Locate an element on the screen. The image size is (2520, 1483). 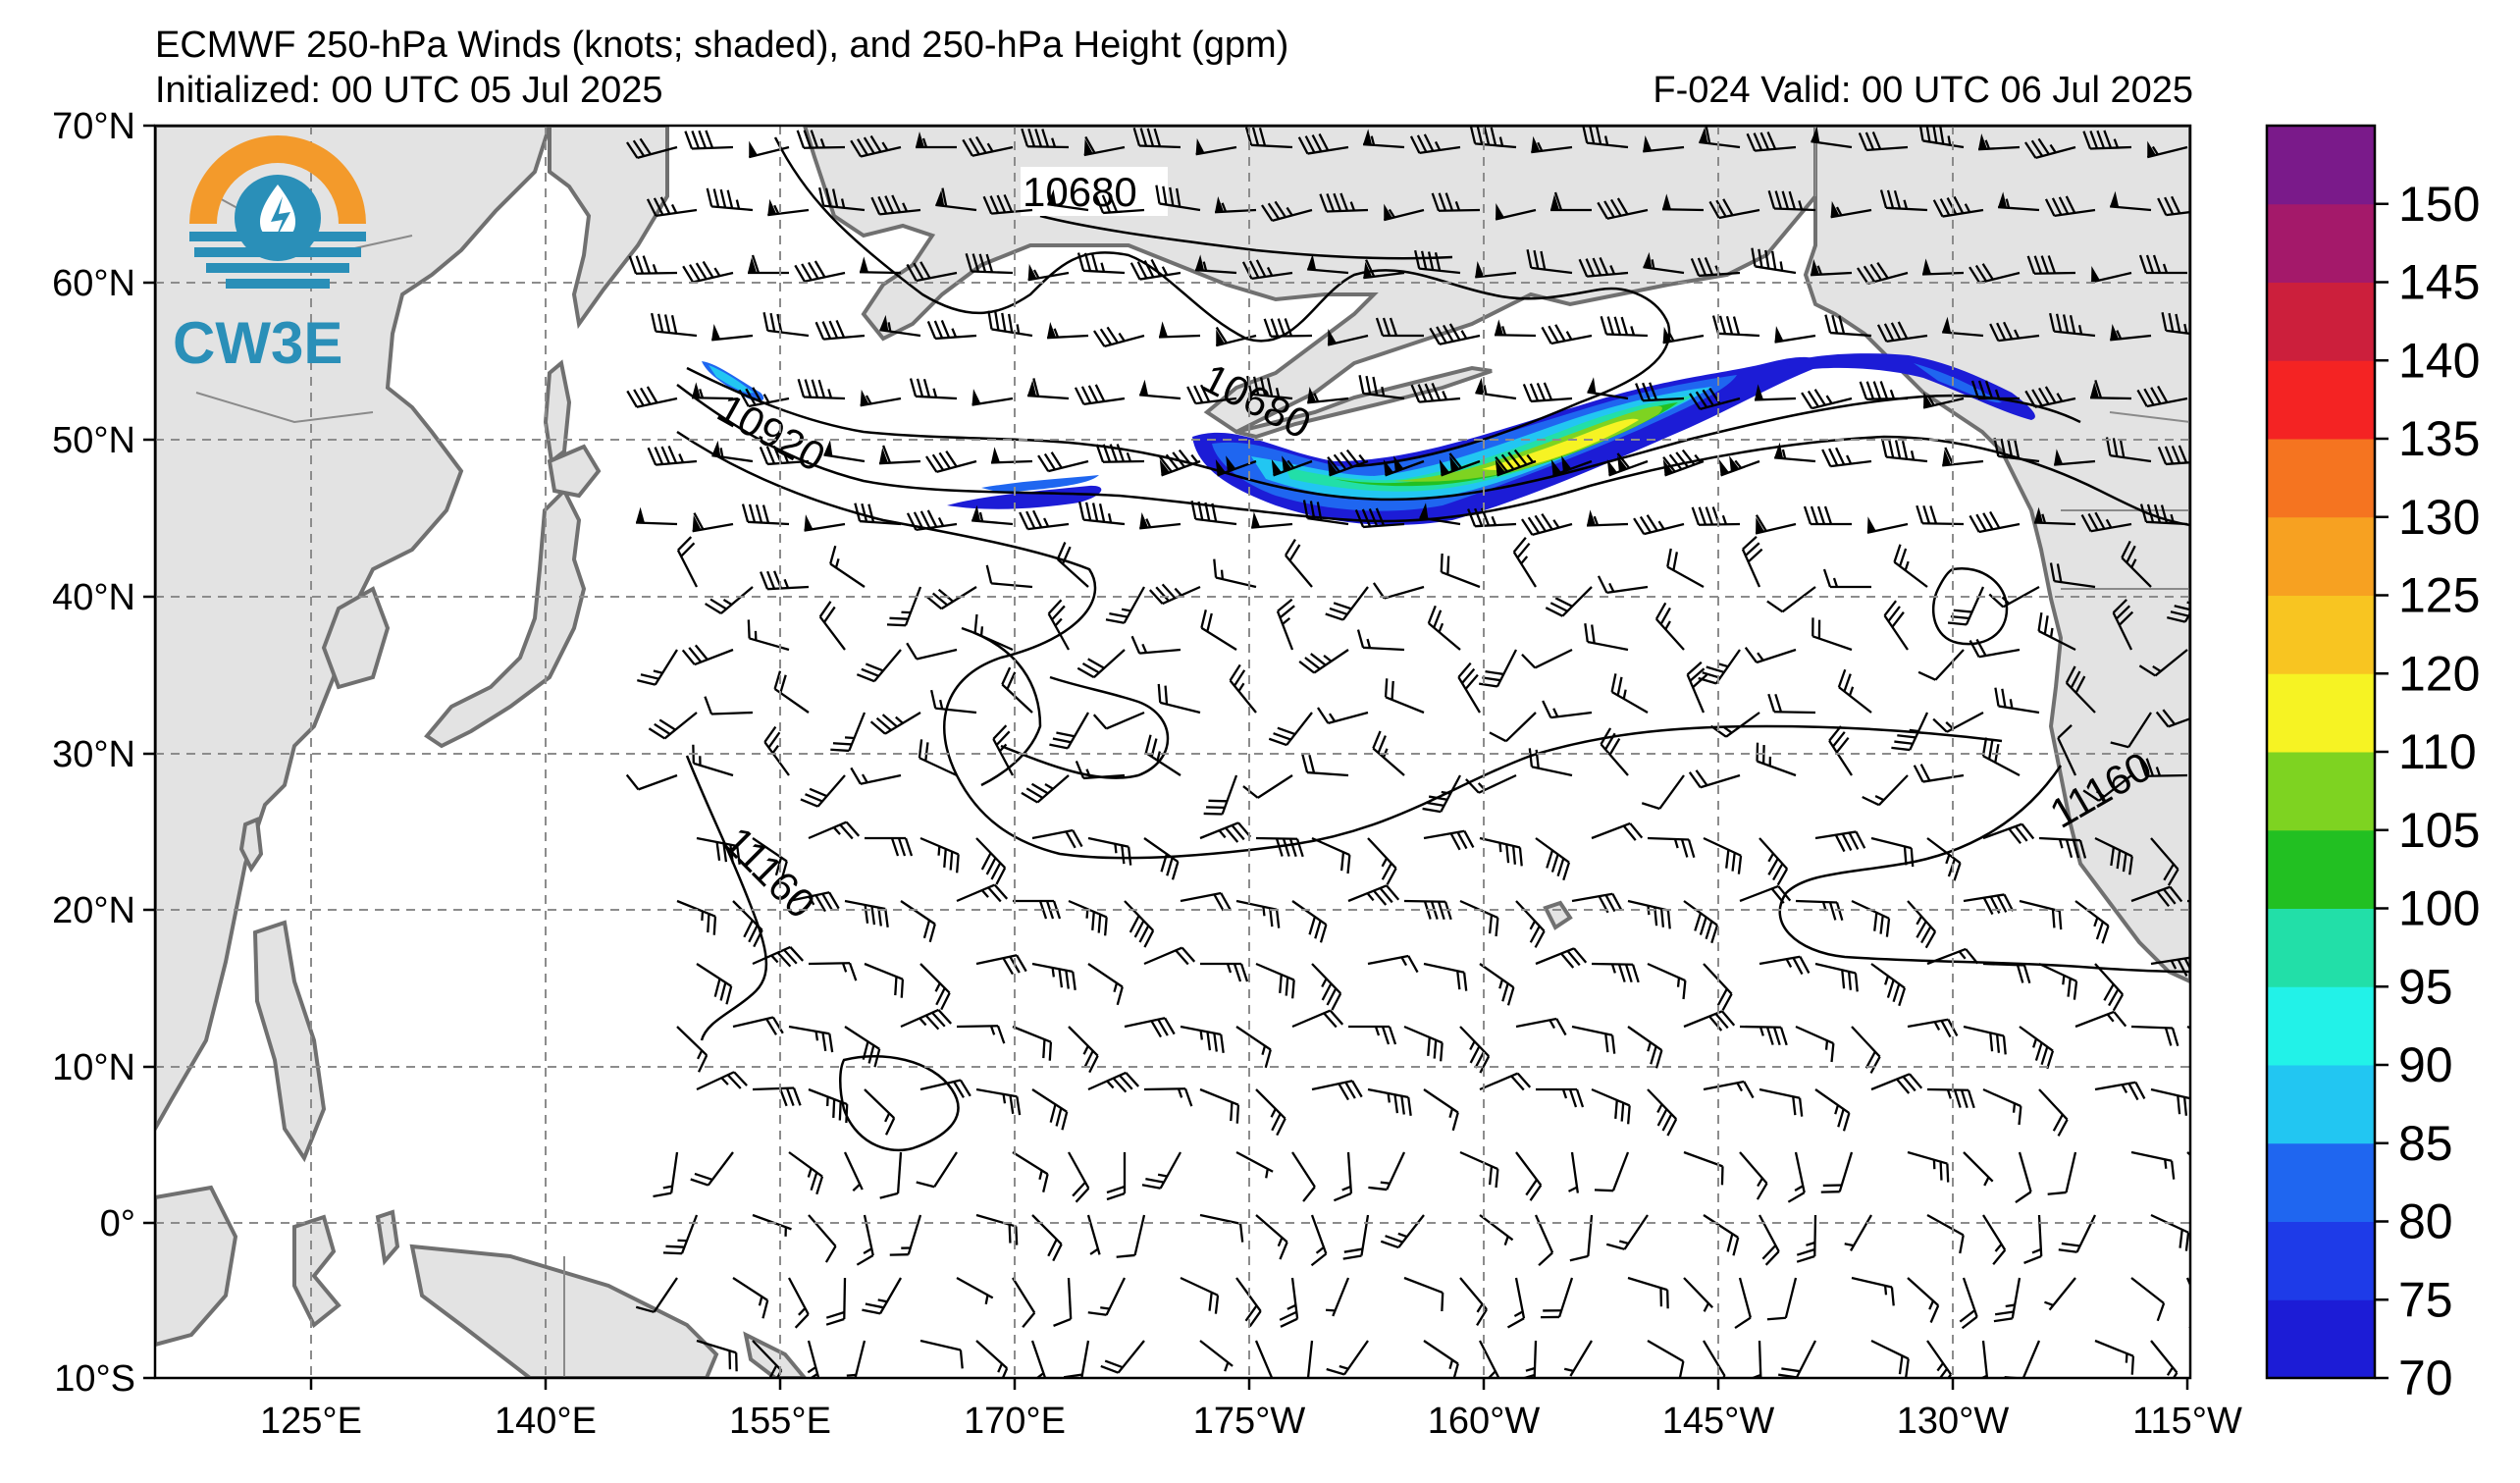
colorbar-label: 90 is located at coordinates (2425, 1064).